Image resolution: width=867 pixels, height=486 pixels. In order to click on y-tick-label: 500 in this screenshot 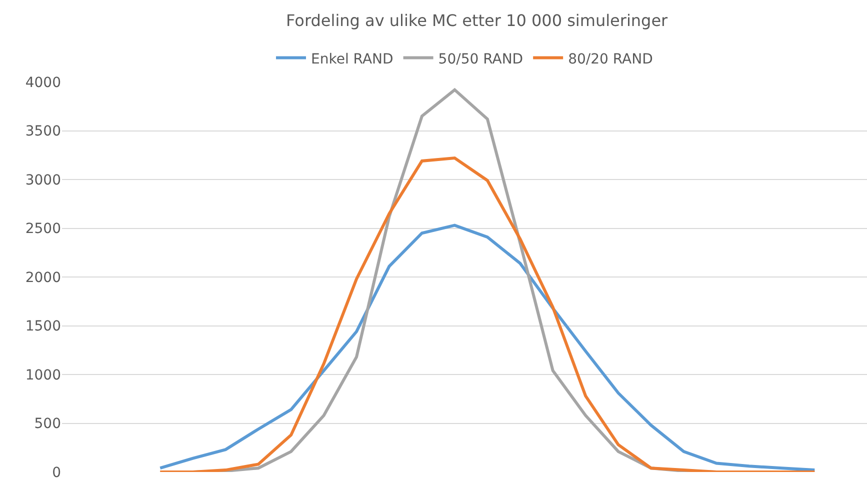, I will do `click(47, 424)`.